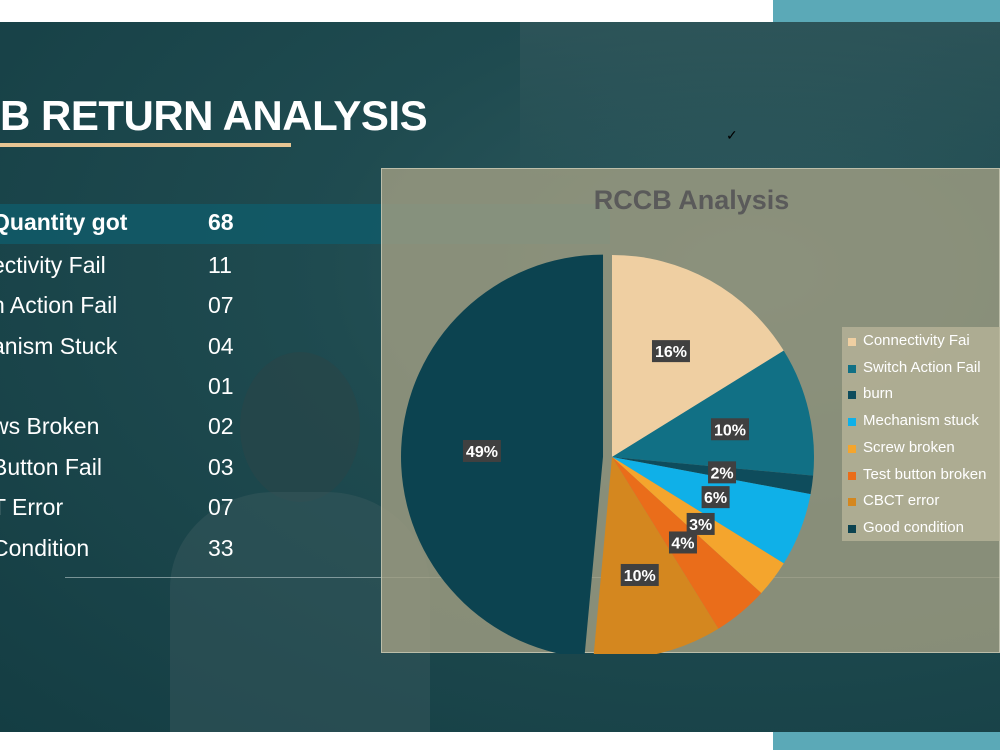  I want to click on data-label: 2%, so click(722, 472).